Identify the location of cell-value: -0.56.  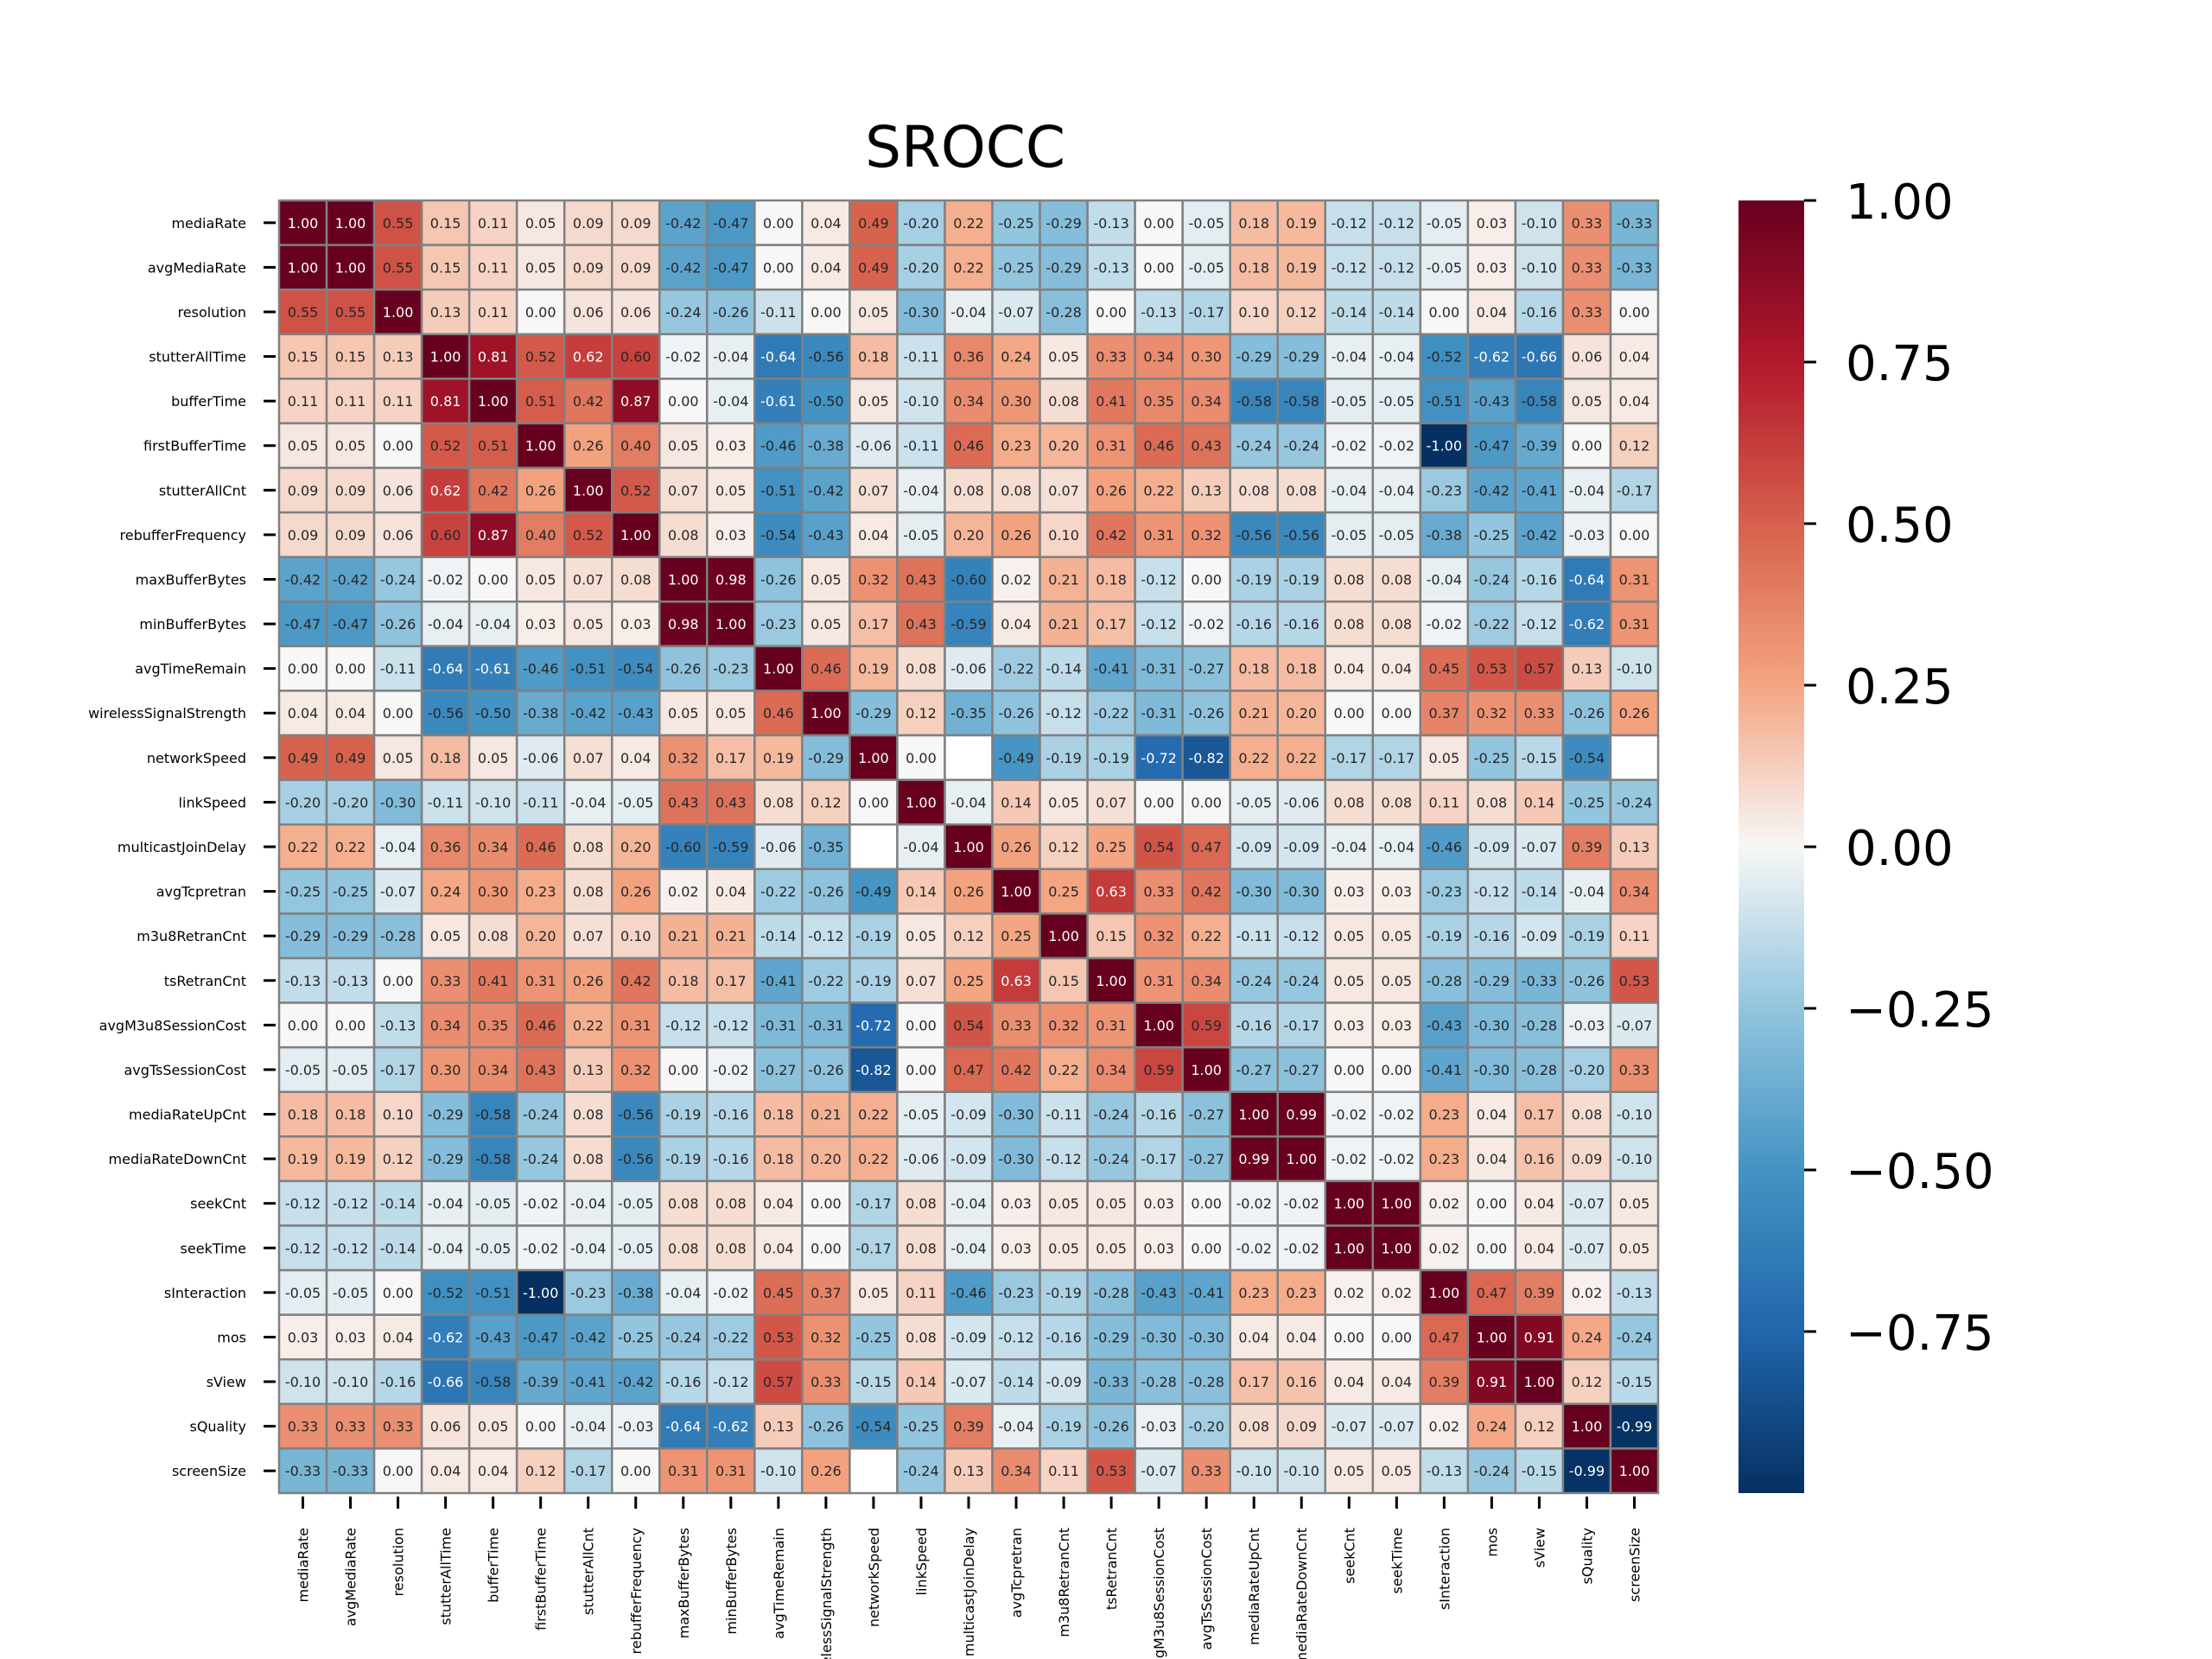
(825, 357).